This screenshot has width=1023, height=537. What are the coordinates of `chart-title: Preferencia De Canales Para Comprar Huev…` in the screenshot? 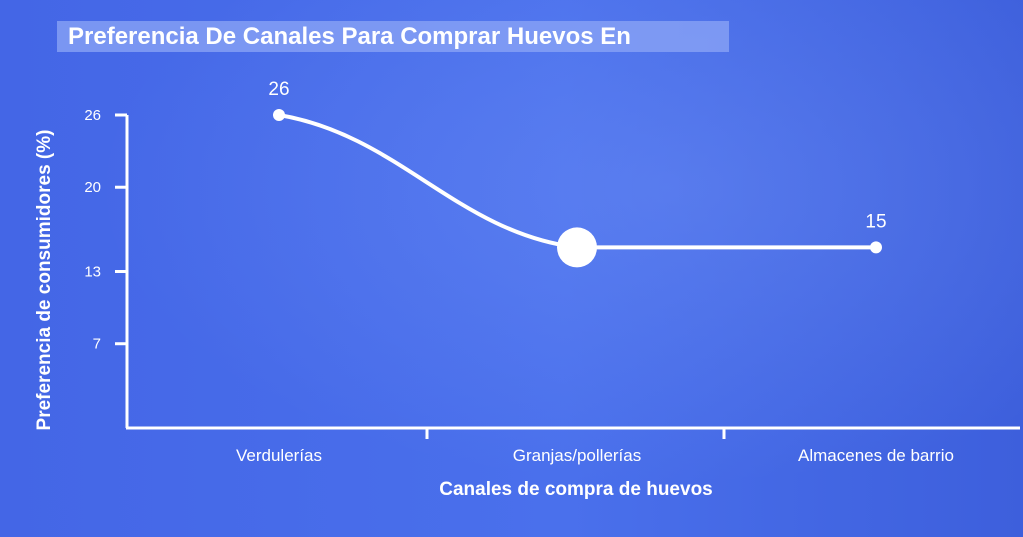 It's located at (349, 36).